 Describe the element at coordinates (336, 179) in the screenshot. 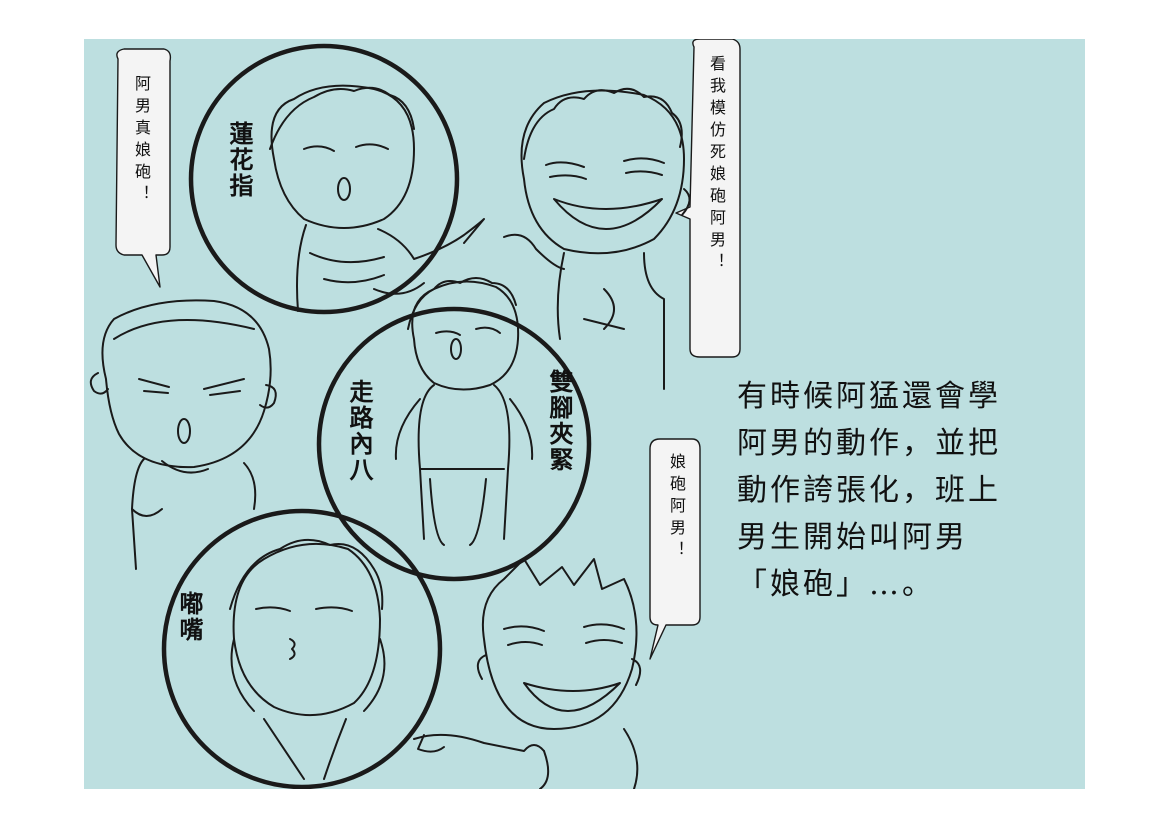

I see `circle-lotus-finger` at that location.